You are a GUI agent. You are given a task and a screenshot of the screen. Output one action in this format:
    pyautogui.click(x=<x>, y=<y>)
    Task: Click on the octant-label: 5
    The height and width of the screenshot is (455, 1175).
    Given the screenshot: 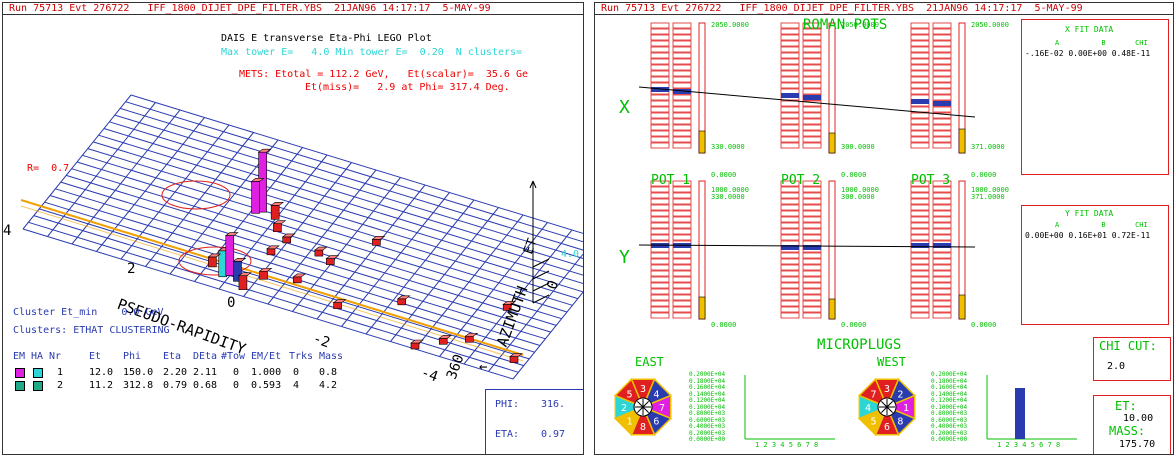 What is the action you would take?
    pyautogui.click(x=874, y=421)
    